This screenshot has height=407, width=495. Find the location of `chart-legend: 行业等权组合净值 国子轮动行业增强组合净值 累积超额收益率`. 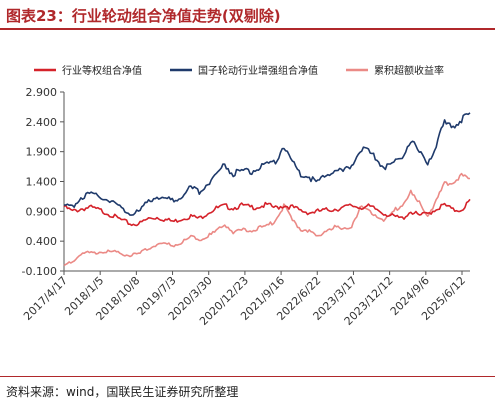

chart-legend: 行业等权组合净值 国子轮动行业增强组合净值 累积超额收益率 is located at coordinates (239, 70).